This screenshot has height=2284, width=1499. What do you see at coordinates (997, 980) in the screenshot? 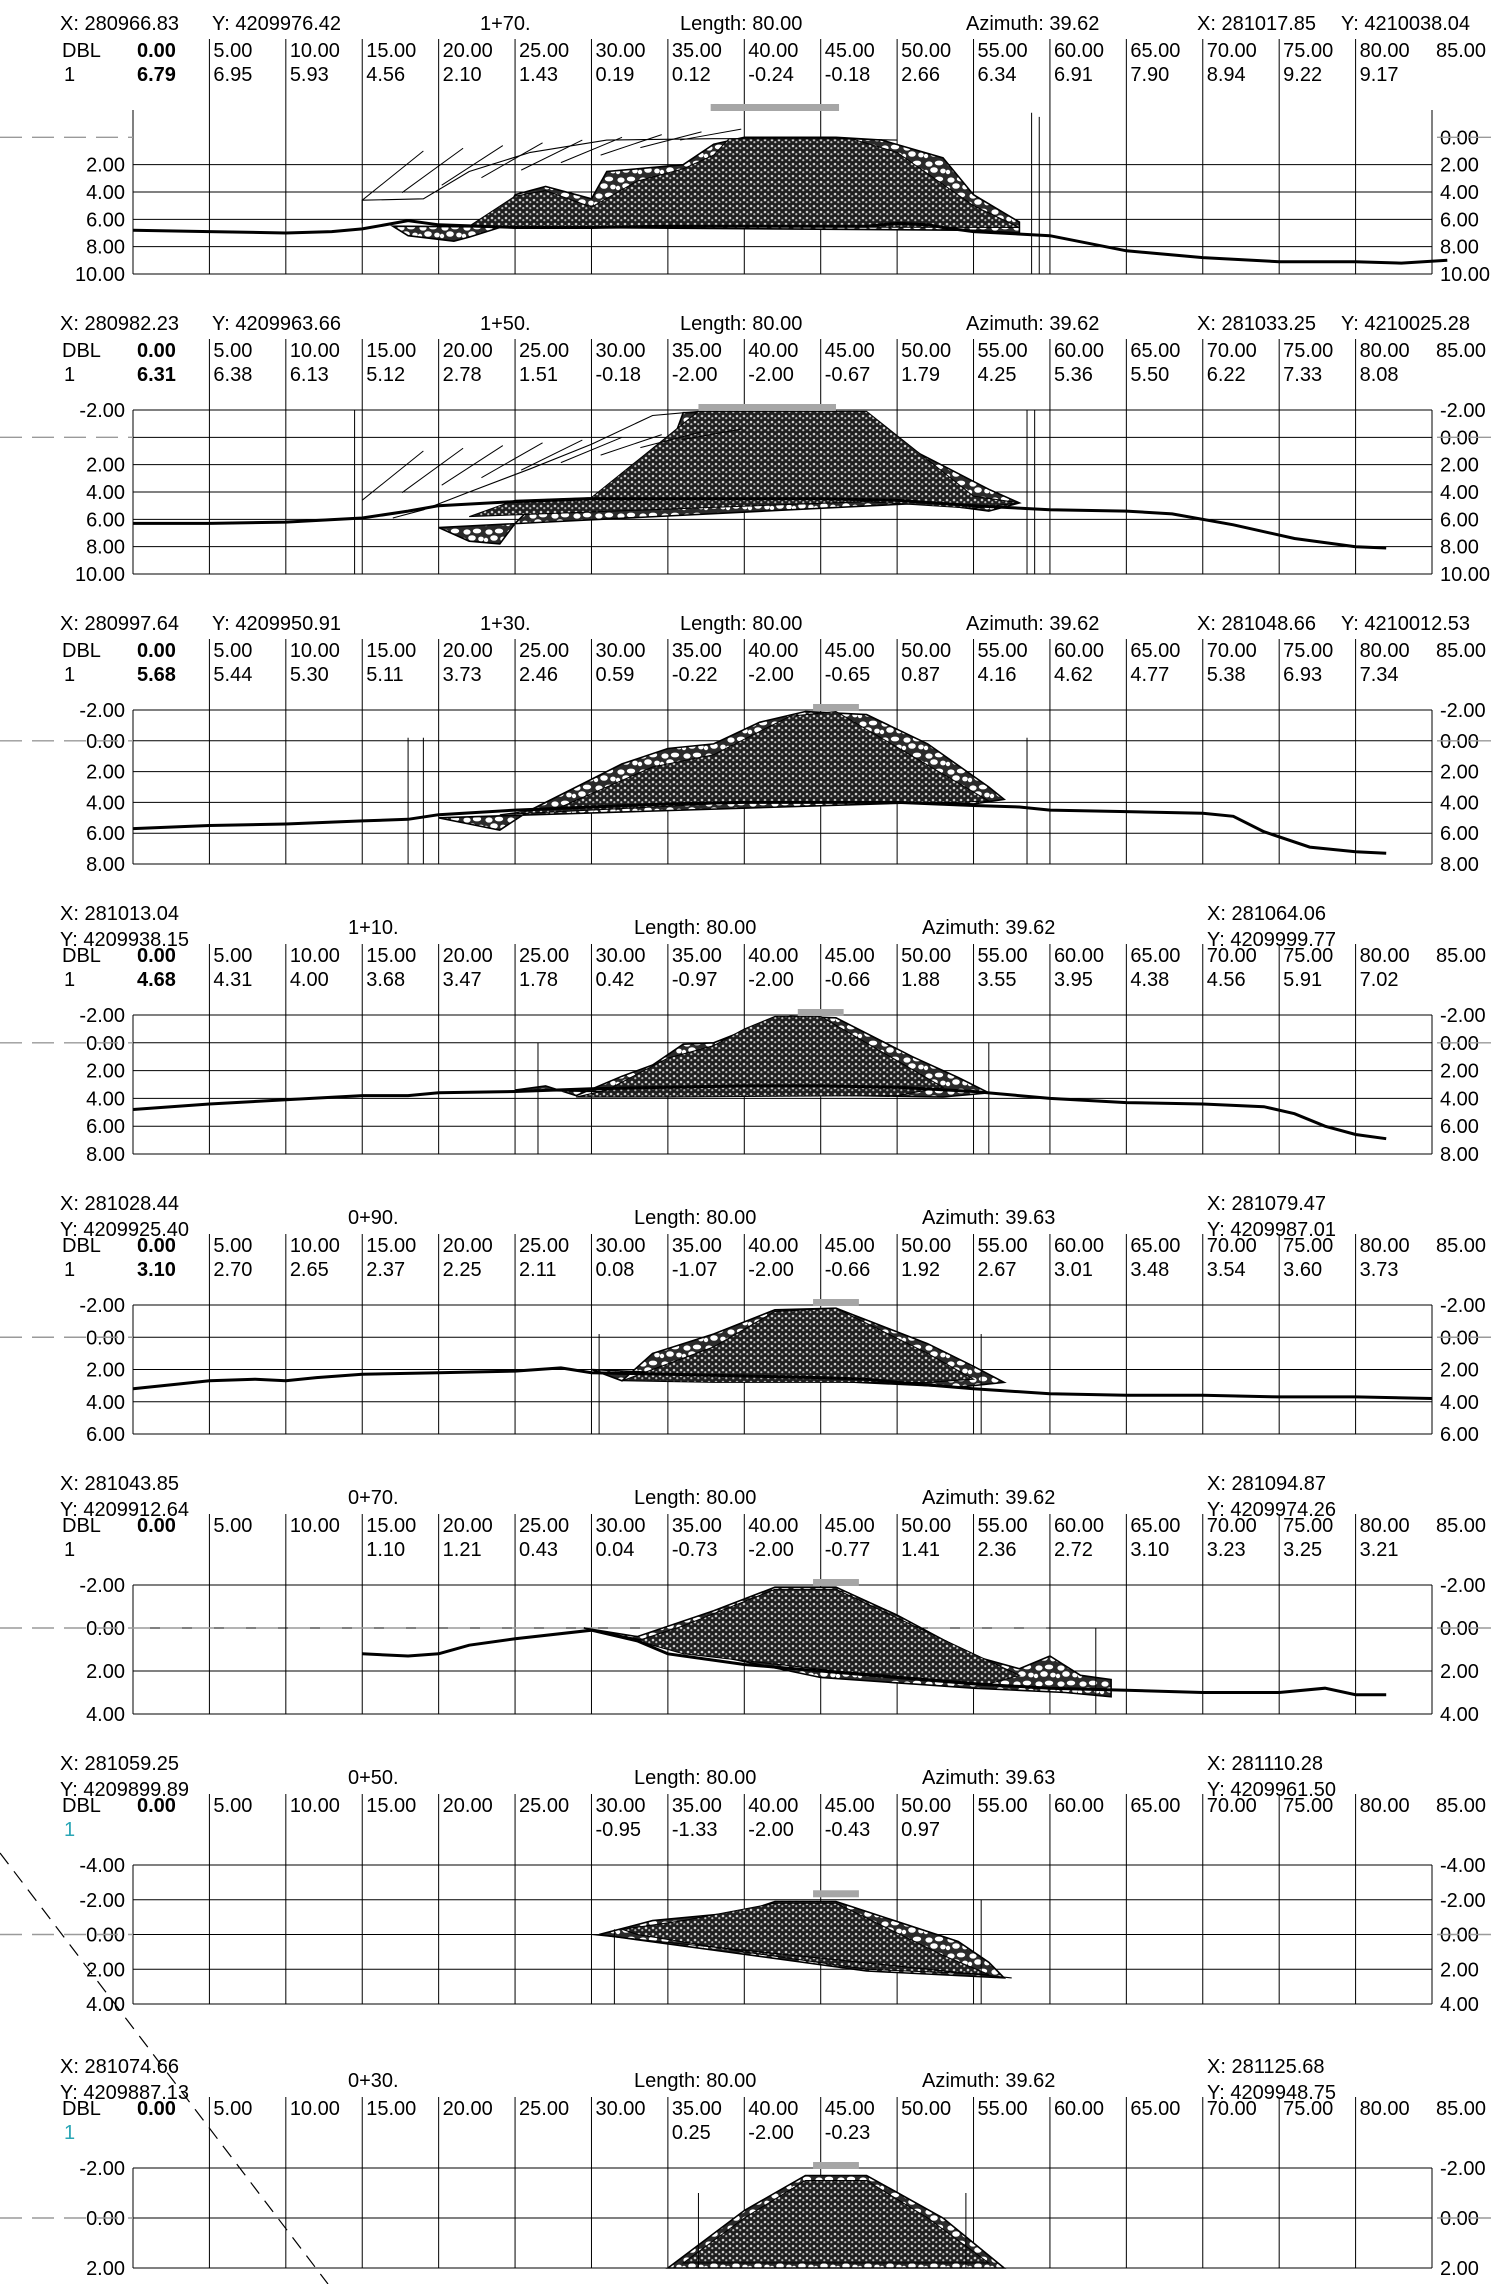
I see `elevation-value: 3.55` at bounding box center [997, 980].